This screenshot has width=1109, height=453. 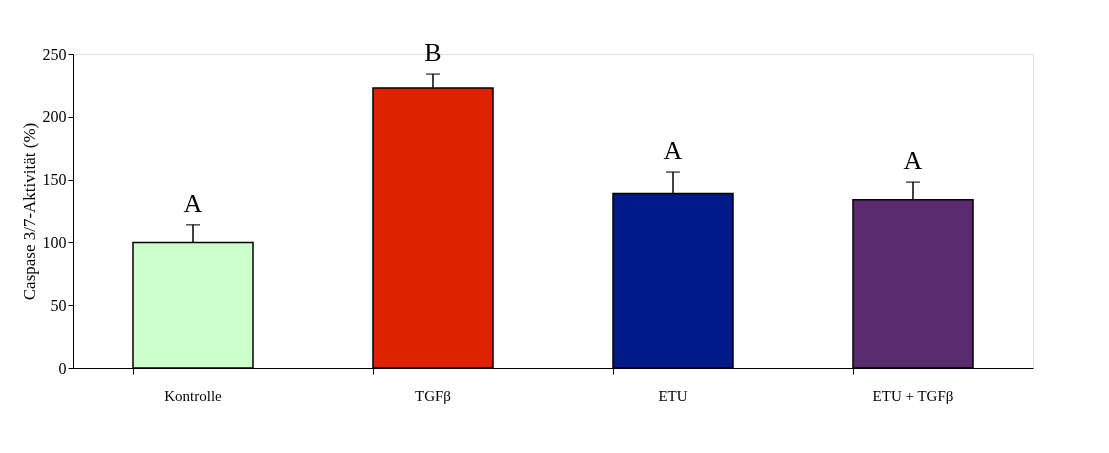 I want to click on y-tick-label: 100, so click(x=54, y=242).